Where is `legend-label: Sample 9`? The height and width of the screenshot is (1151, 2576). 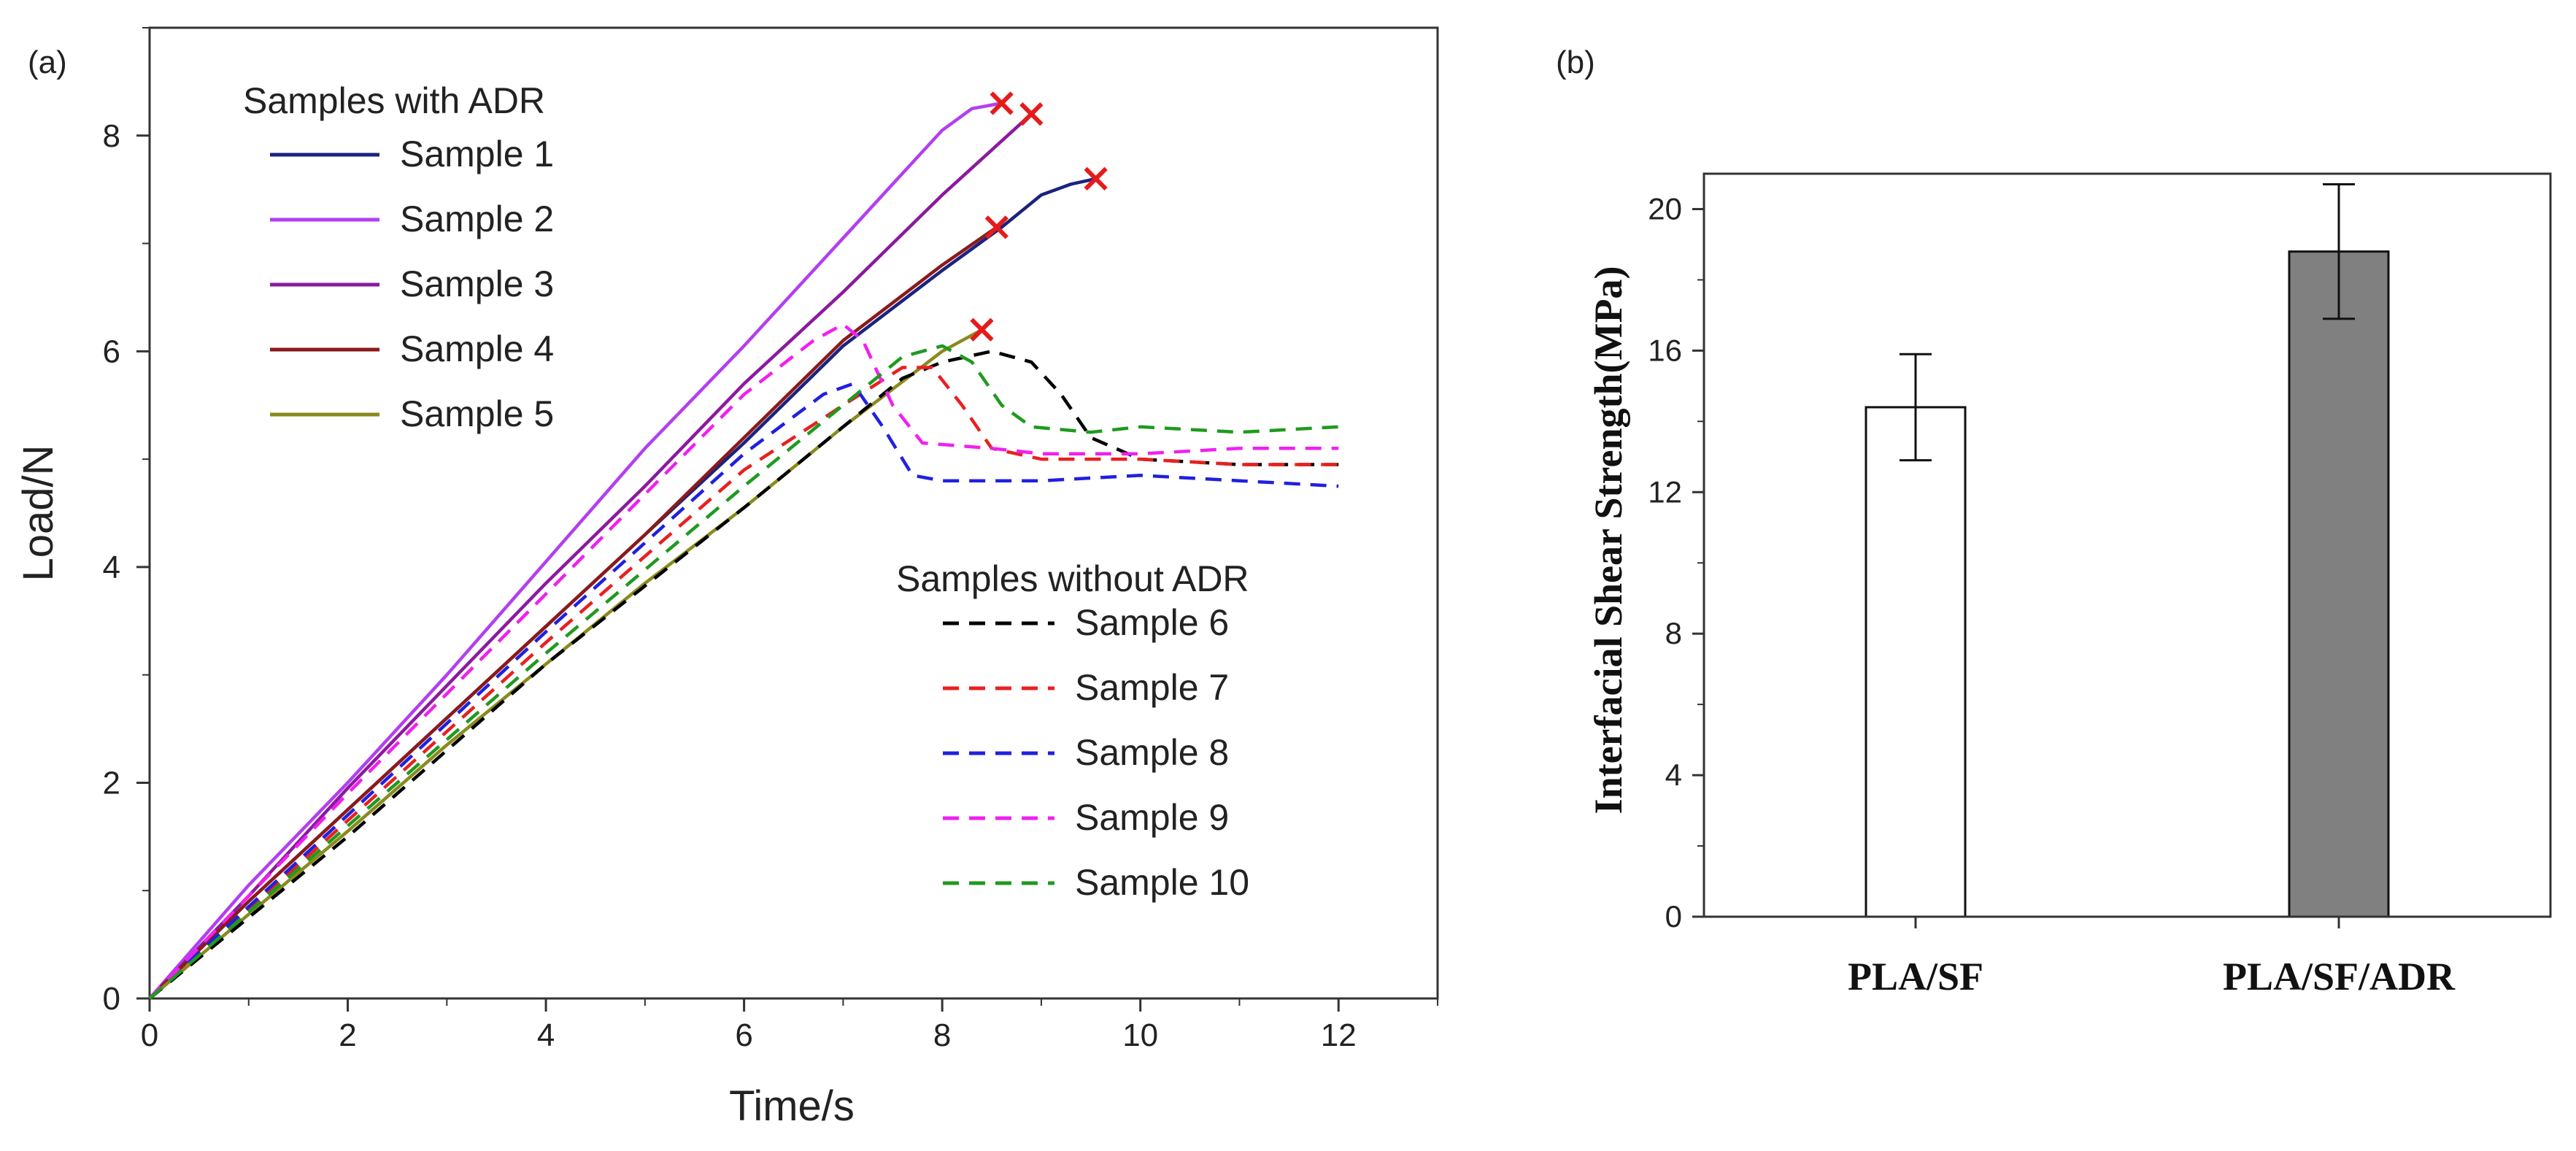 legend-label: Sample 9 is located at coordinates (1152, 817).